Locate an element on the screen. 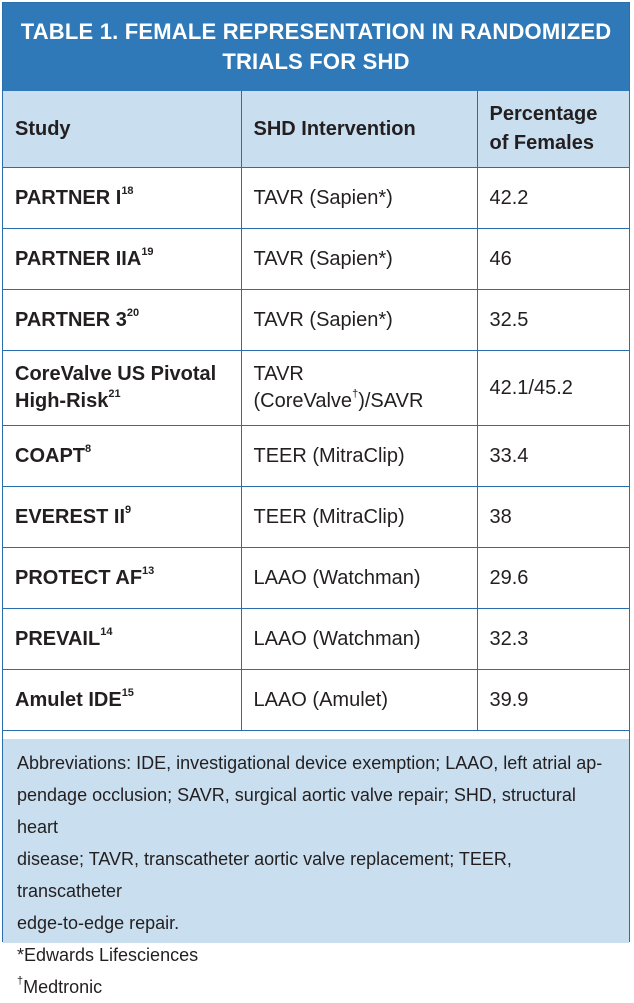 This screenshot has width=634, height=1003. table-row: EVEREST II9 TEER (MitraClip) 38 is located at coordinates (316, 517).